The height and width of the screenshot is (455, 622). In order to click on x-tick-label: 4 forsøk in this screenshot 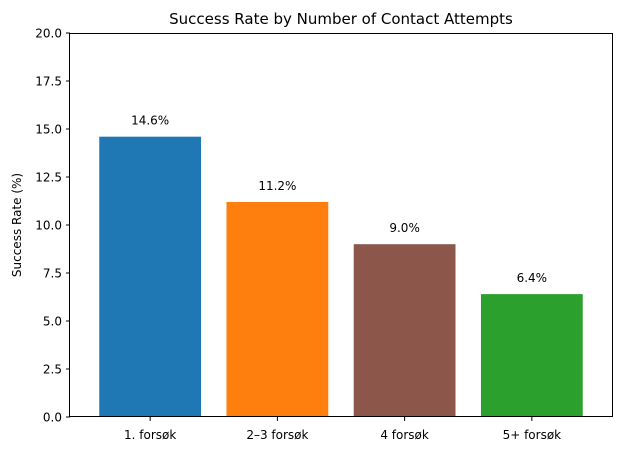, I will do `click(404, 435)`.